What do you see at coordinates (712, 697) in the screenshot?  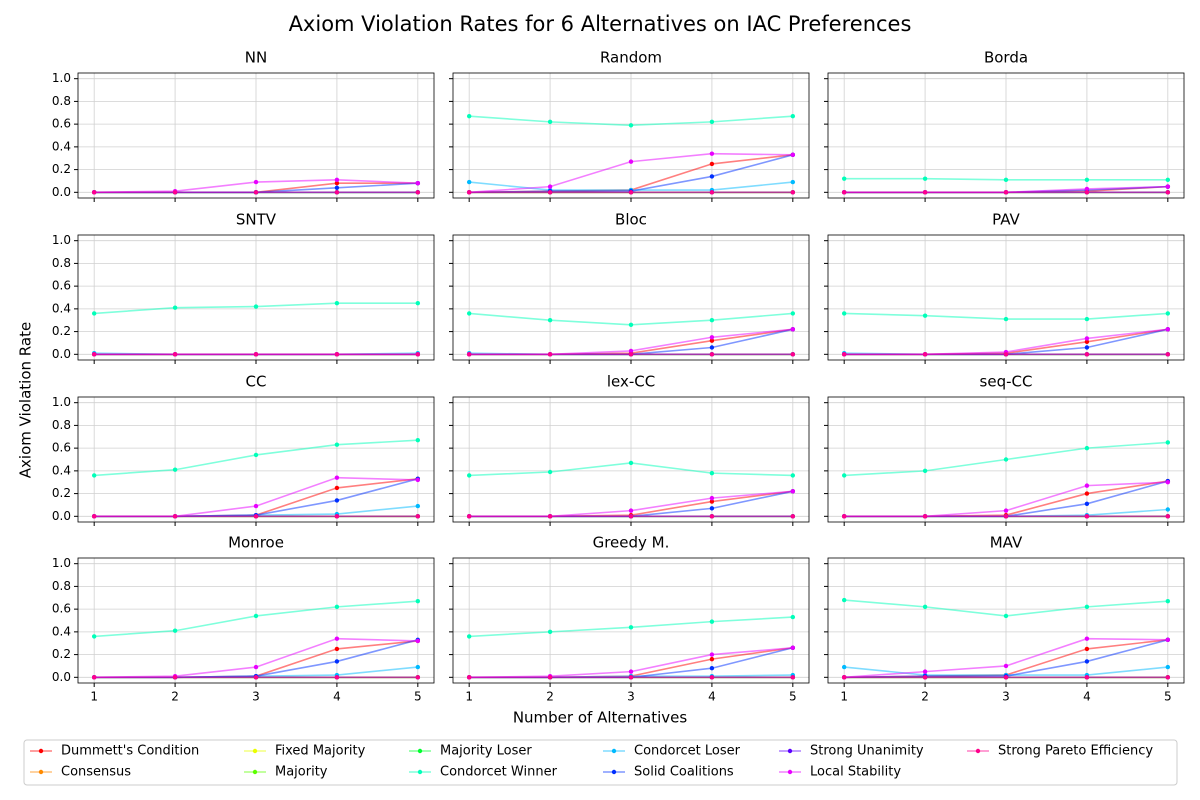 I see `x-tick-label: 4` at bounding box center [712, 697].